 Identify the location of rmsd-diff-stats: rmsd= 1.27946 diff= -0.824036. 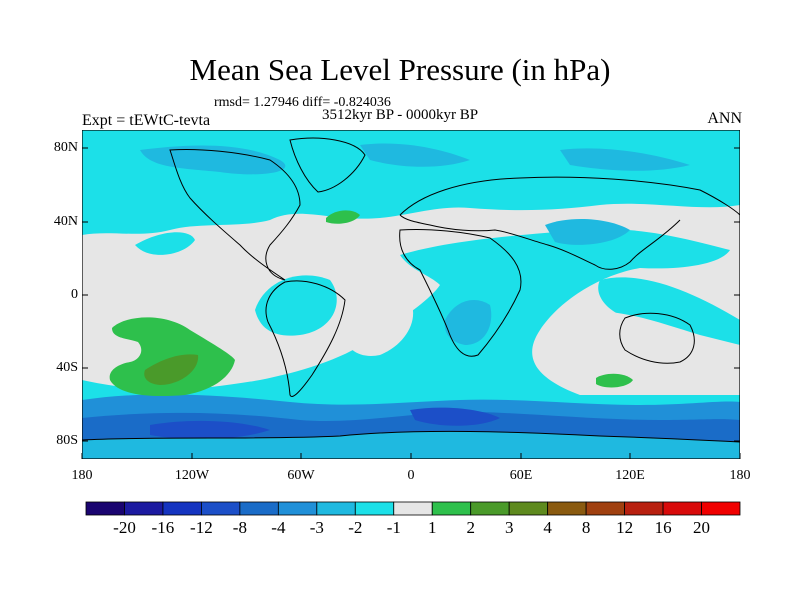
(302, 102).